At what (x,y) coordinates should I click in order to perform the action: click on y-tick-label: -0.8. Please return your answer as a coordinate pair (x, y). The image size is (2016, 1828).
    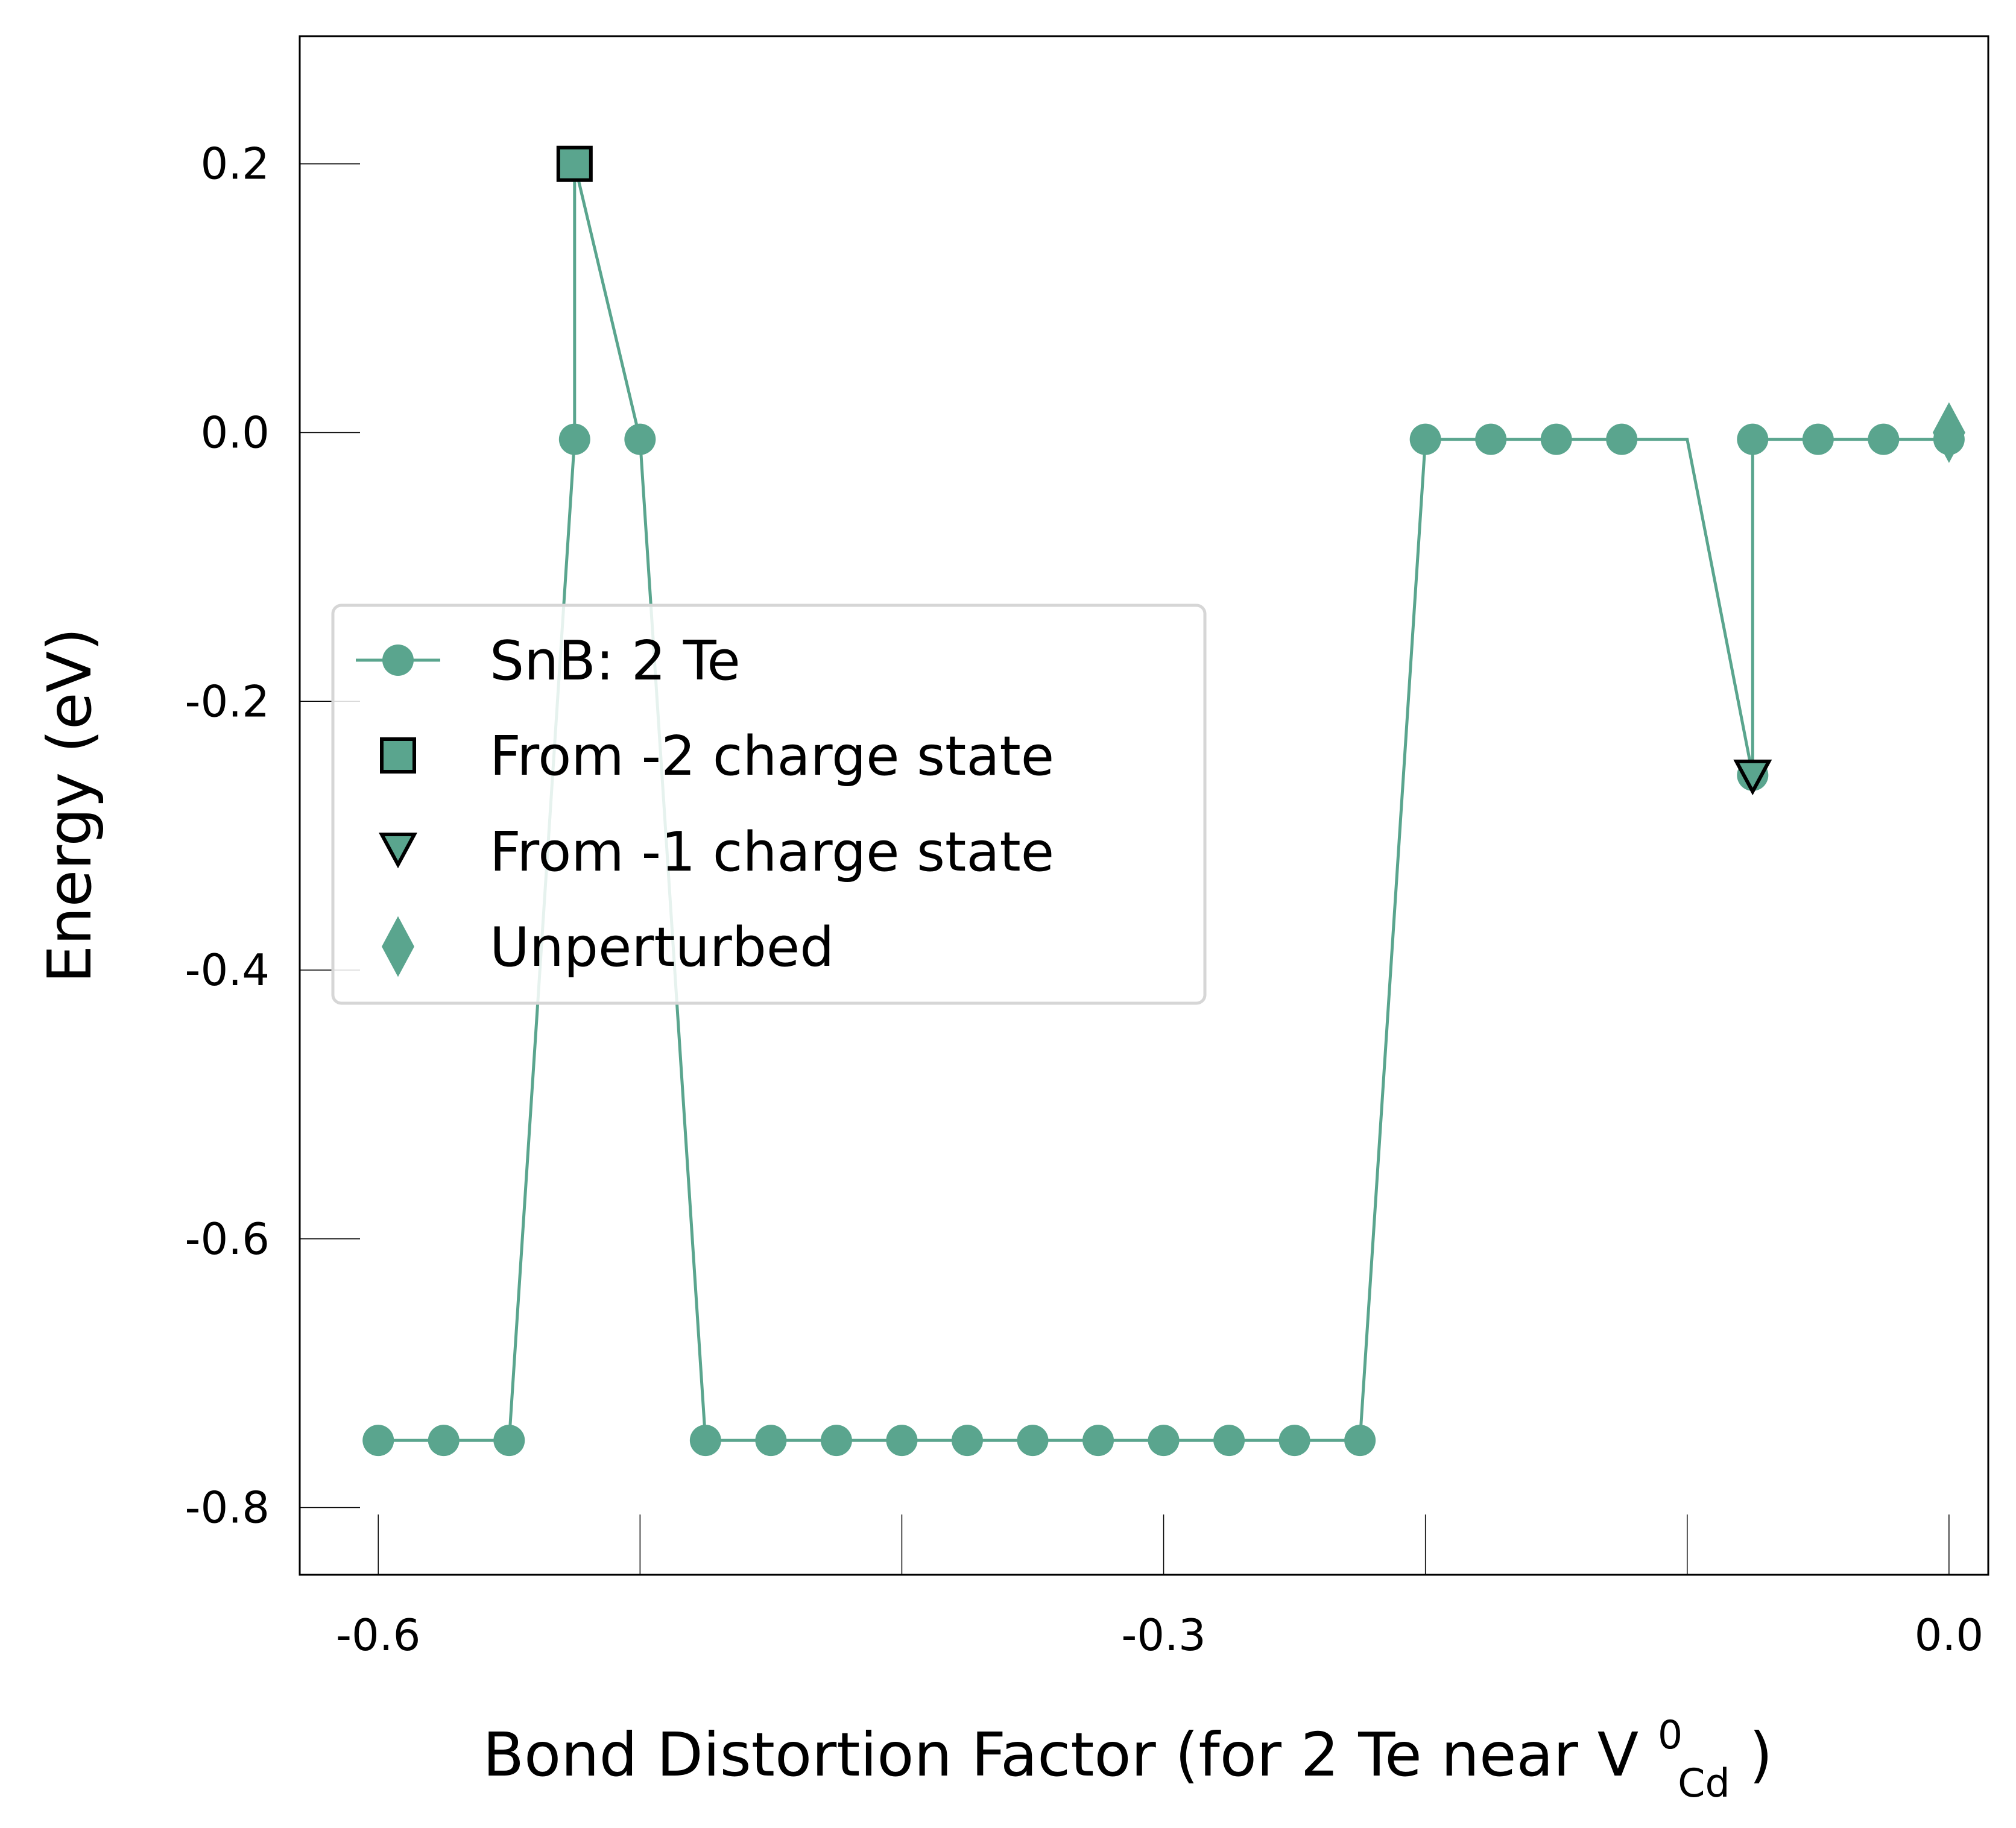
    Looking at the image, I should click on (227, 1508).